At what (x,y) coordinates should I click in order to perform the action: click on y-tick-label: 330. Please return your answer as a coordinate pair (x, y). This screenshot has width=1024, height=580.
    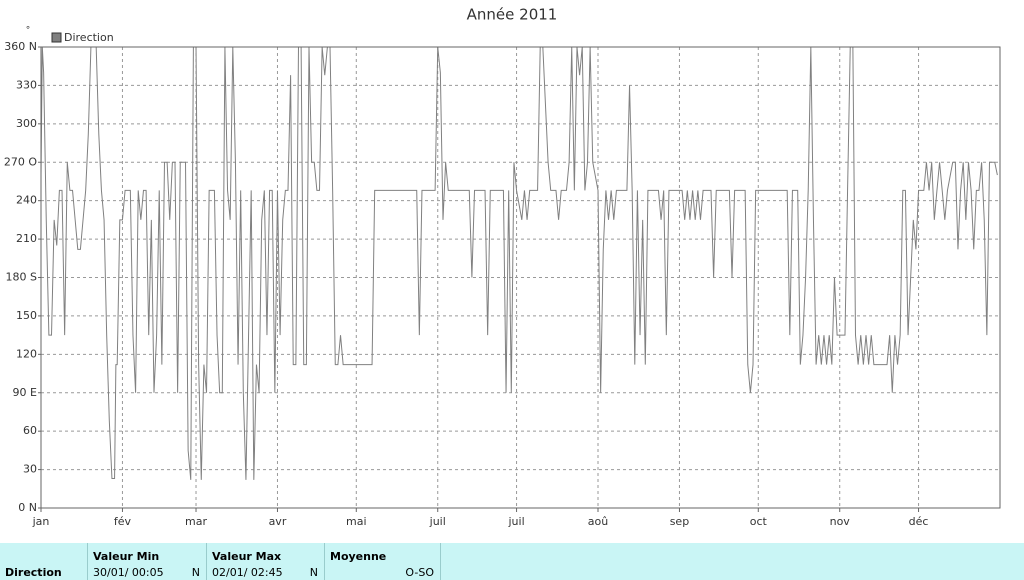
    Looking at the image, I should click on (26, 84).